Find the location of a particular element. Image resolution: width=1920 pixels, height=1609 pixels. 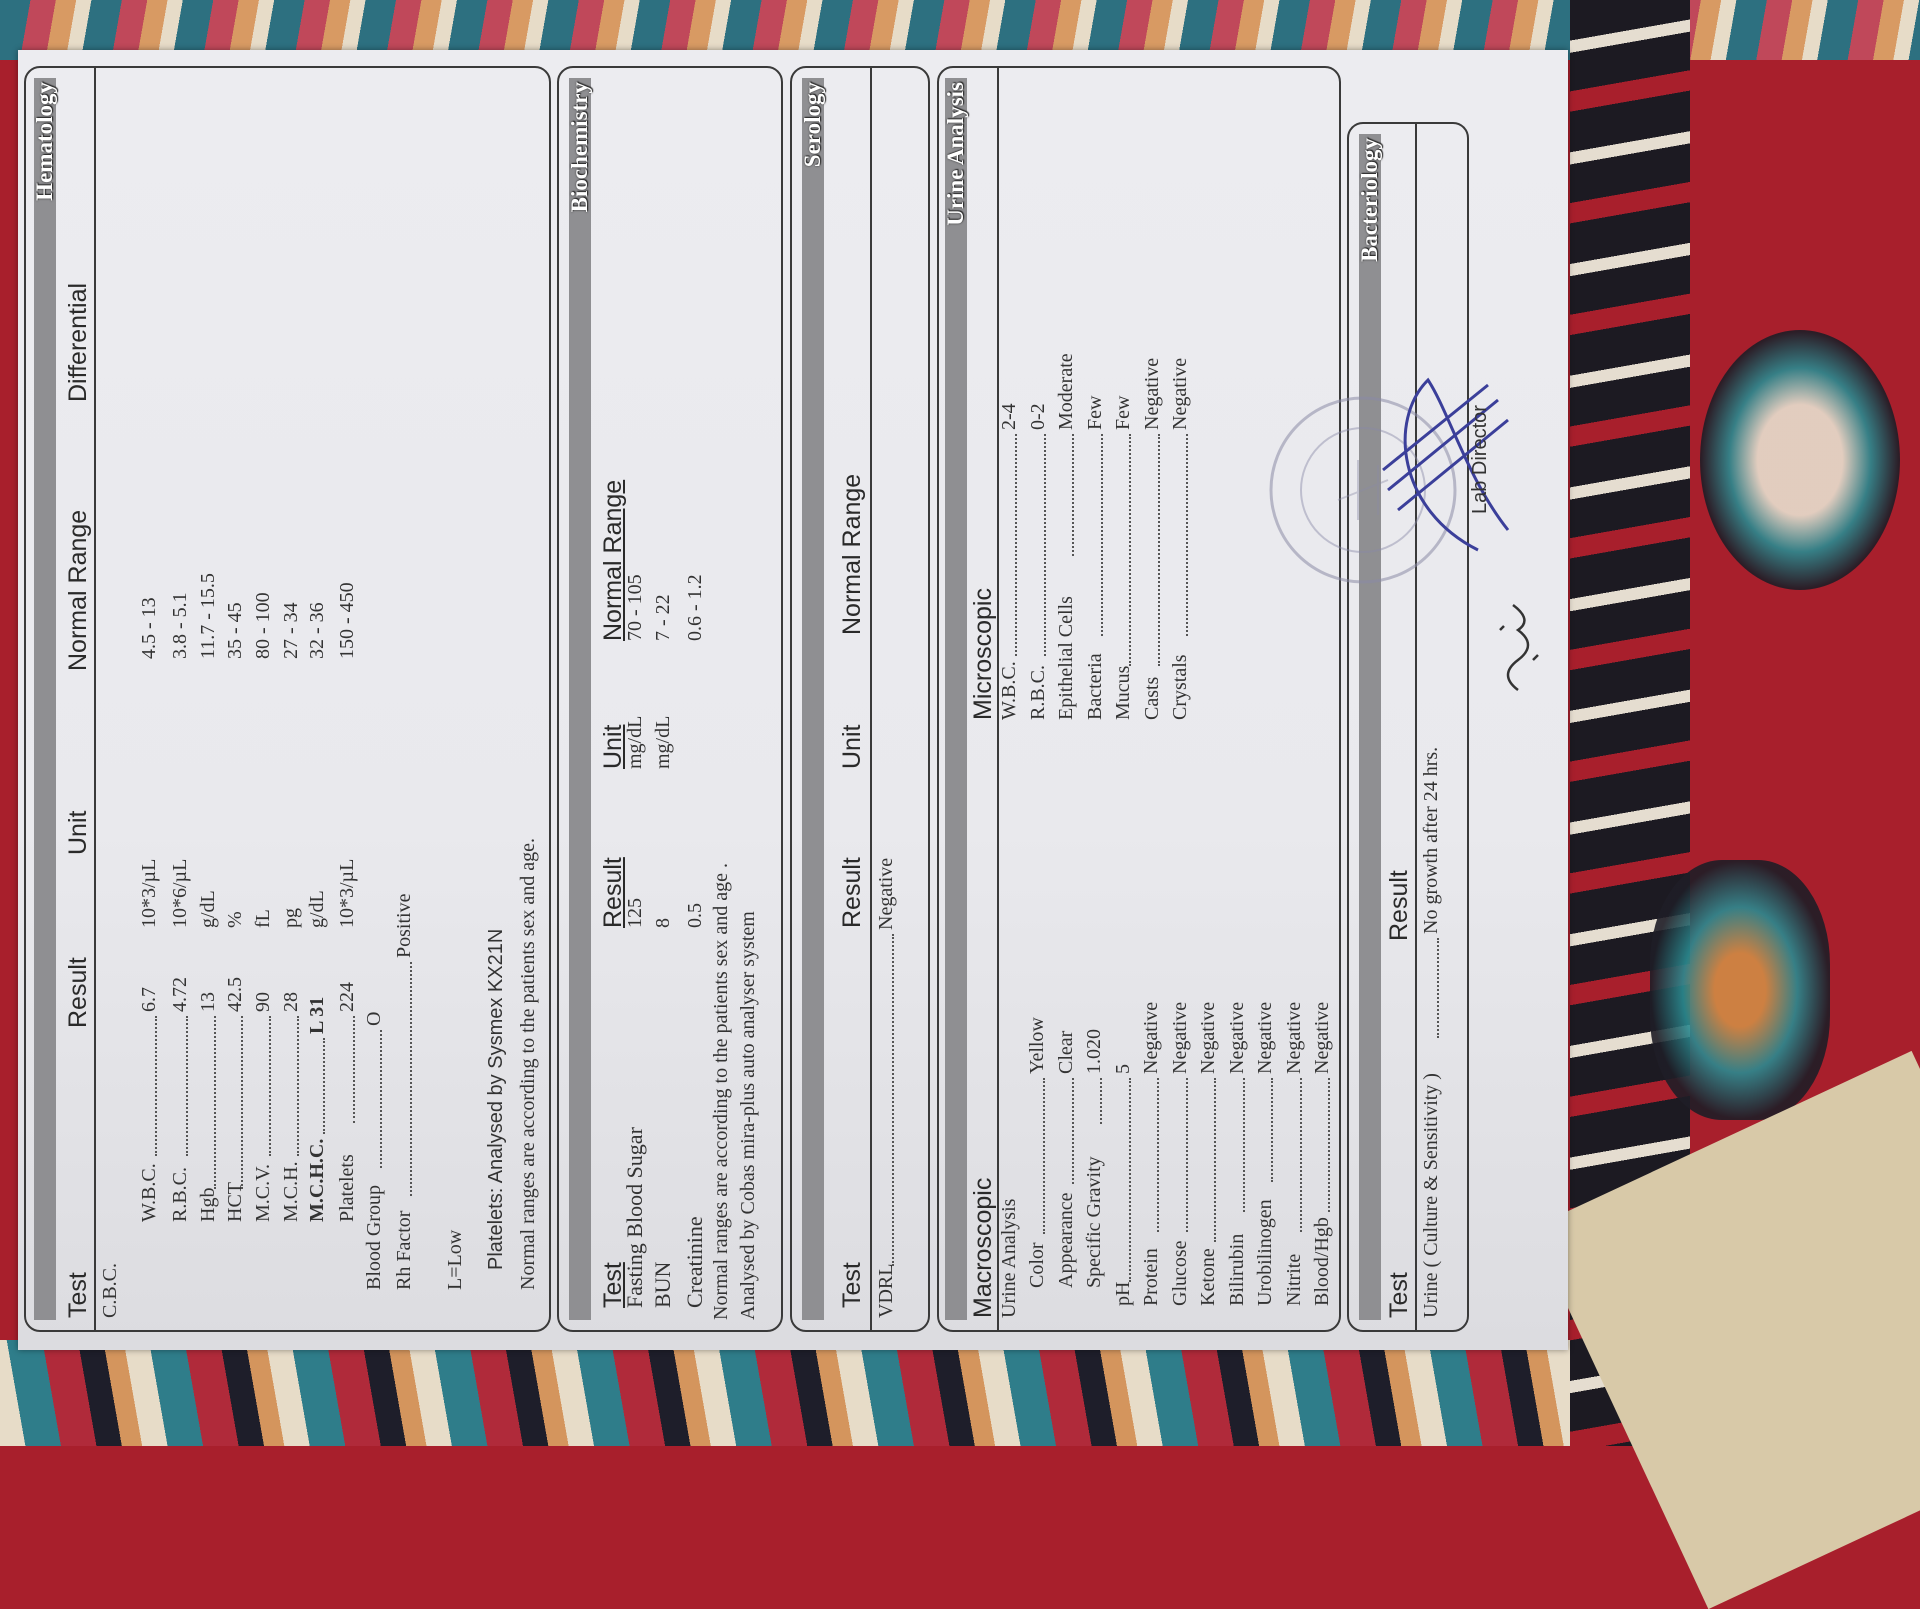

unit-value: pg is located at coordinates (291, 918).